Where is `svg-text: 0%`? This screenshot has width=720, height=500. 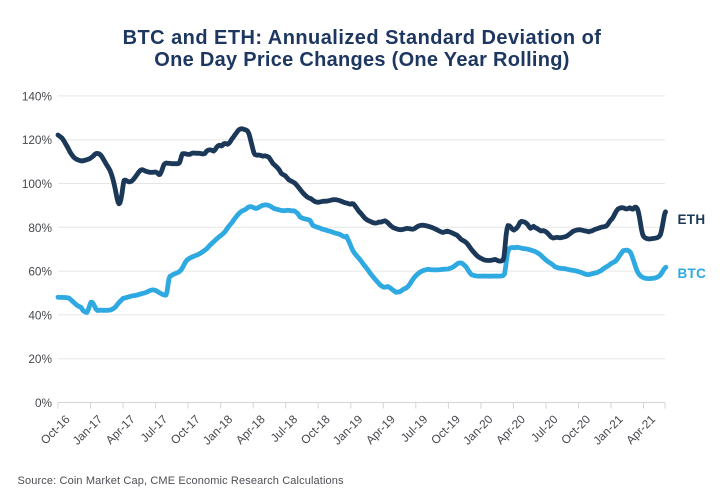 svg-text: 0% is located at coordinates (44, 403).